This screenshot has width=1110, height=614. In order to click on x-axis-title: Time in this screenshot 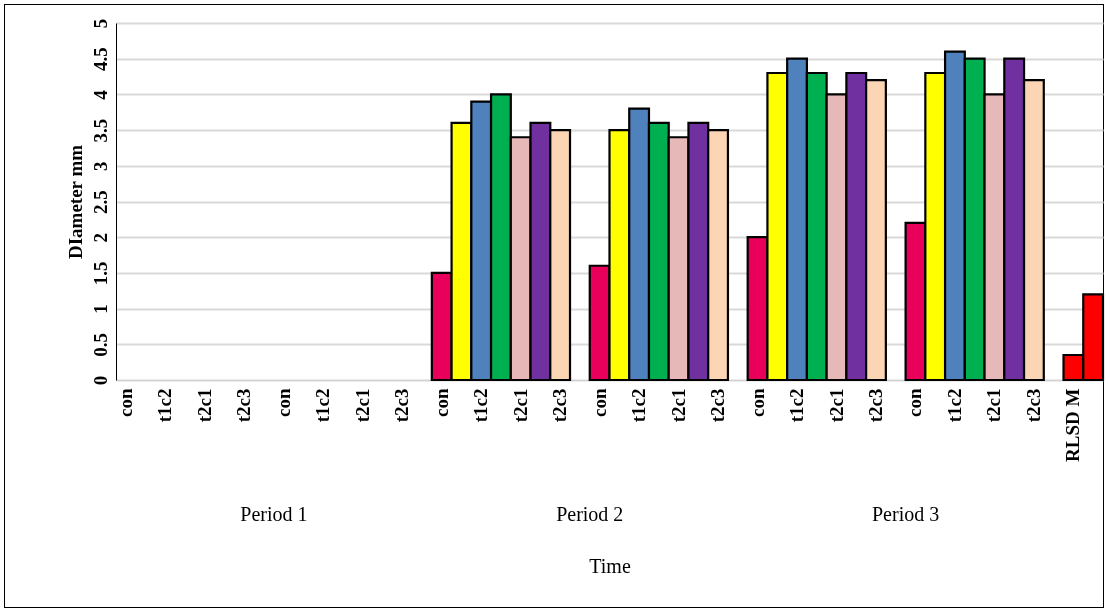, I will do `click(610, 565)`.